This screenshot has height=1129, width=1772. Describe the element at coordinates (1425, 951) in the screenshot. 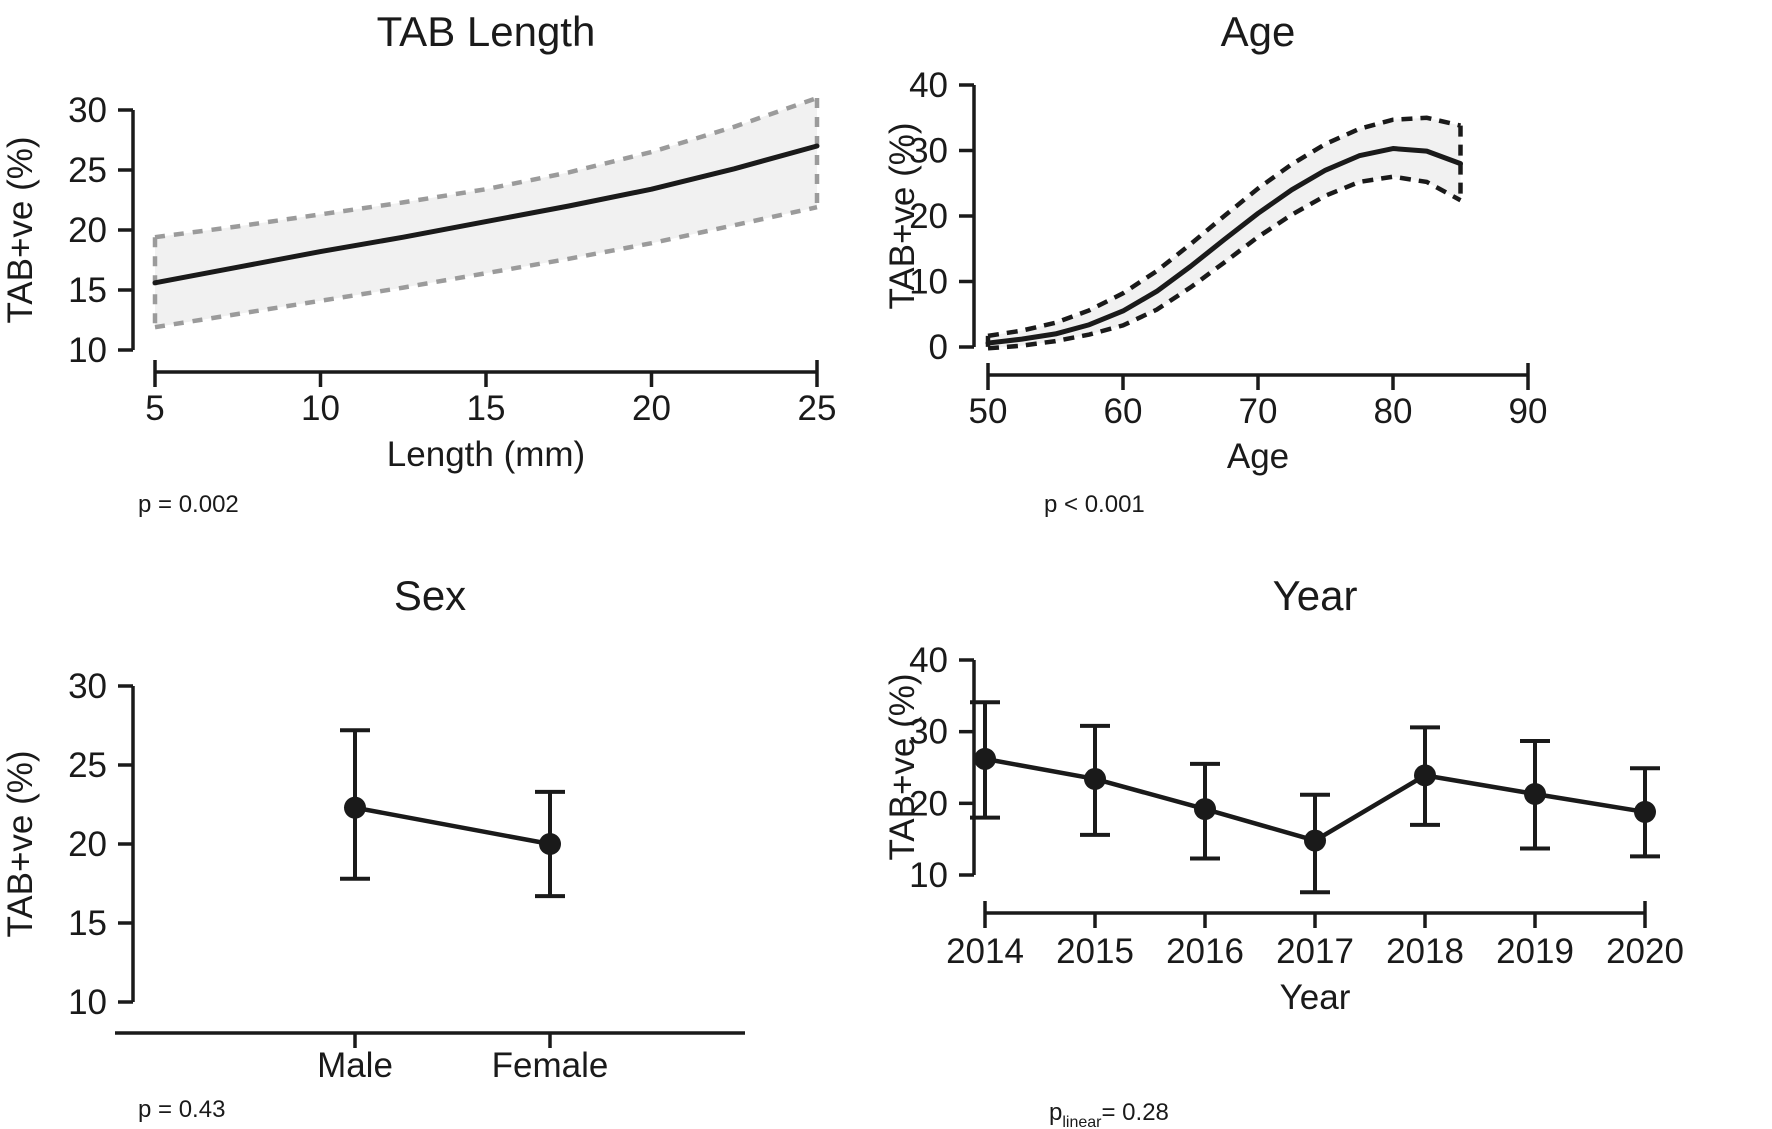

I see `x-tick-label: 2018` at that location.